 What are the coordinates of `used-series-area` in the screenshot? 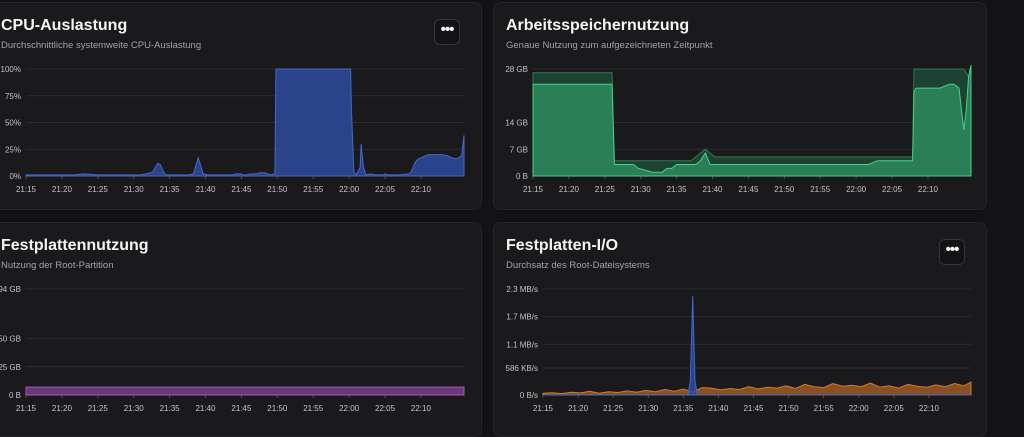 It's located at (752, 121).